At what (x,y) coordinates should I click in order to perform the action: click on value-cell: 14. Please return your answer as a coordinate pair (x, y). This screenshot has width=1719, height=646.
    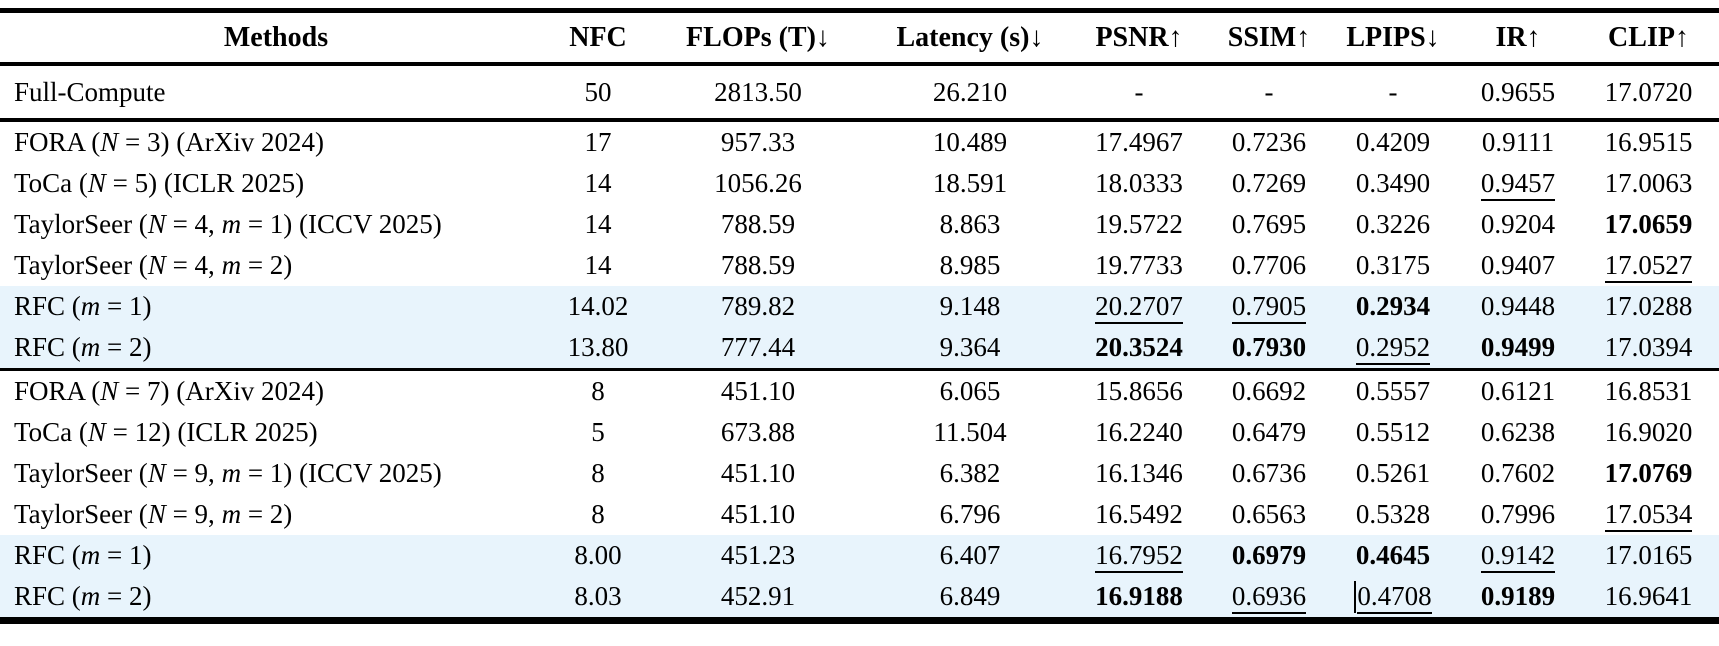
    Looking at the image, I should click on (598, 183).